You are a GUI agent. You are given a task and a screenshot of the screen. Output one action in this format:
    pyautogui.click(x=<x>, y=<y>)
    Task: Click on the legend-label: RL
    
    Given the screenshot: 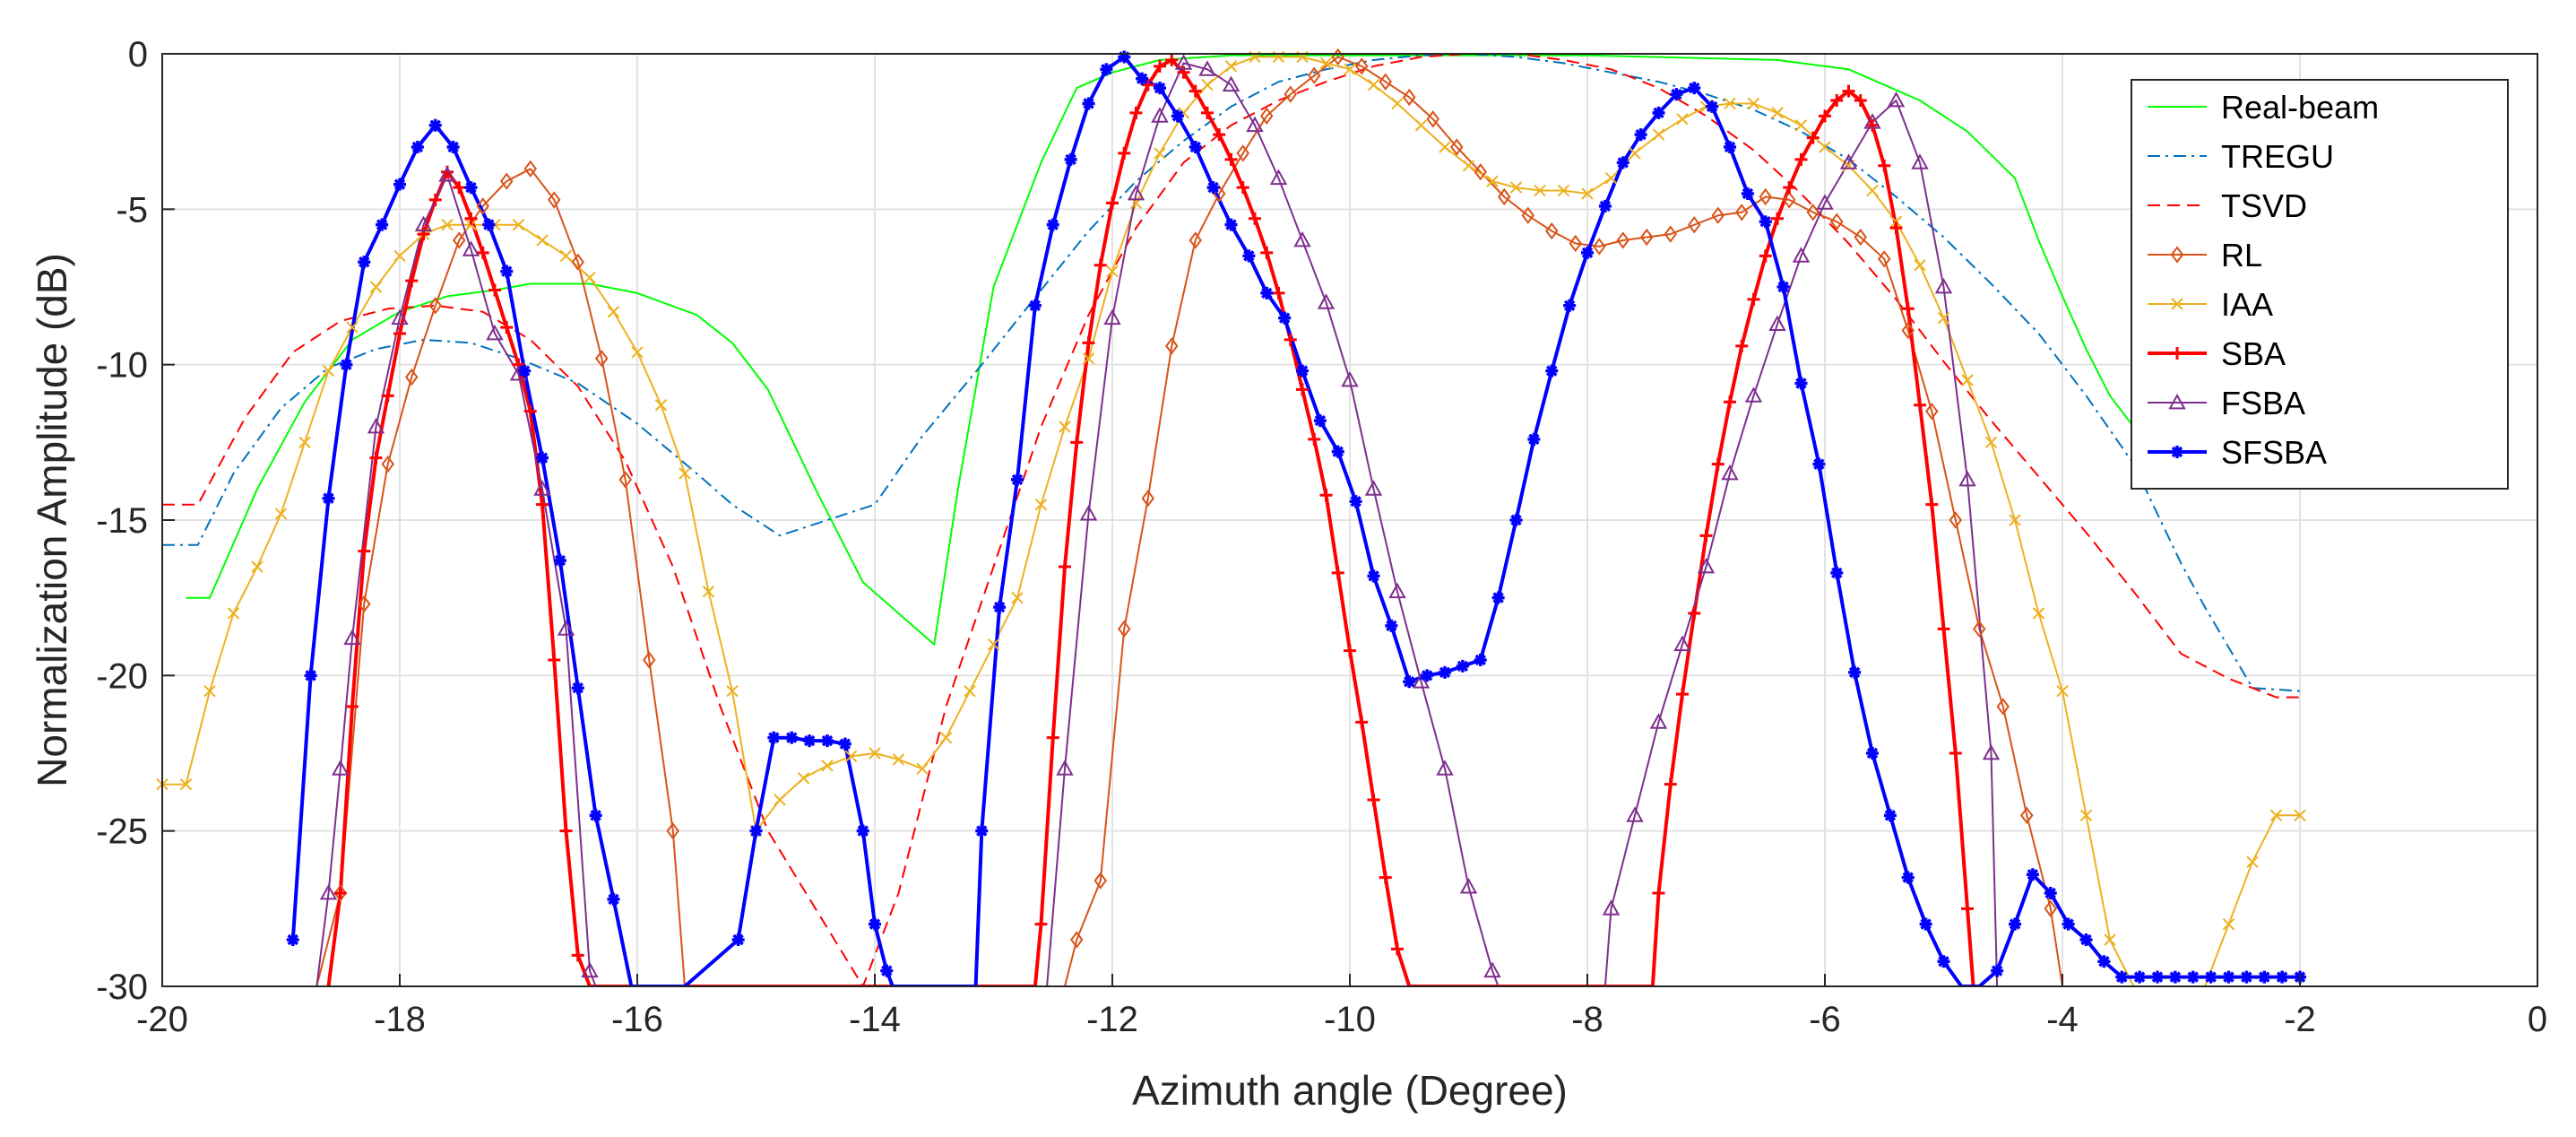 What is the action you would take?
    pyautogui.click(x=2241, y=255)
    